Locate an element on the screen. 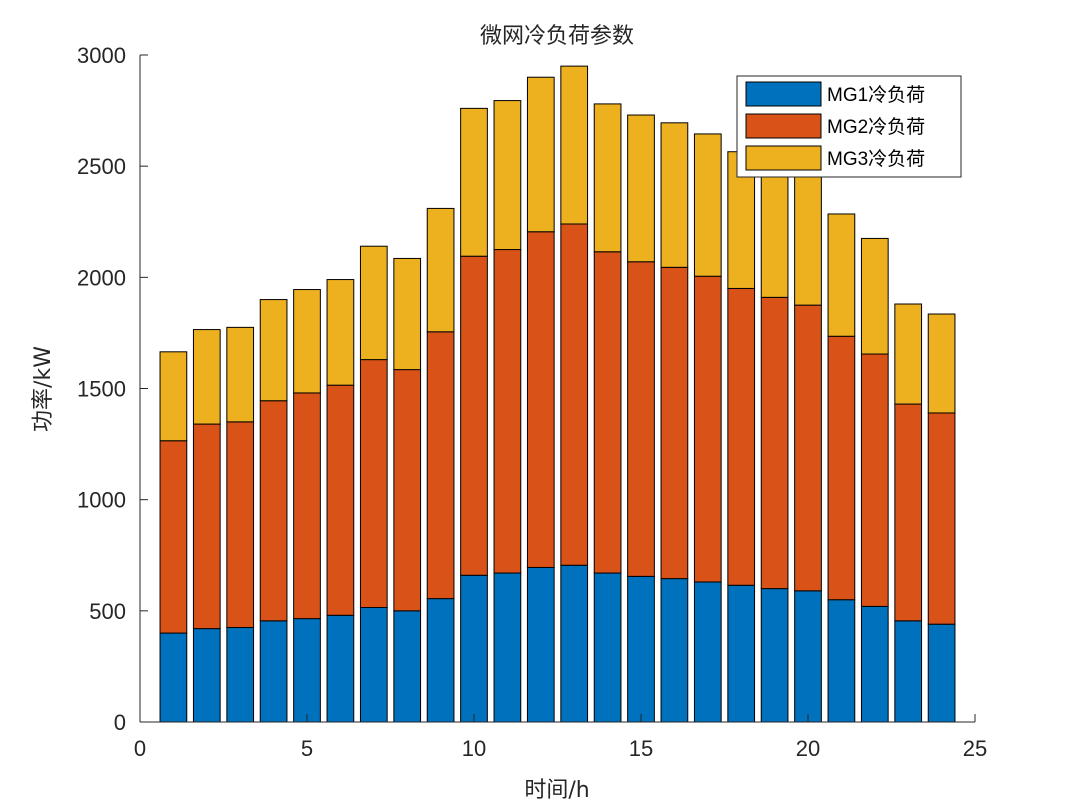  x-tick-label: 0 is located at coordinates (140, 748).